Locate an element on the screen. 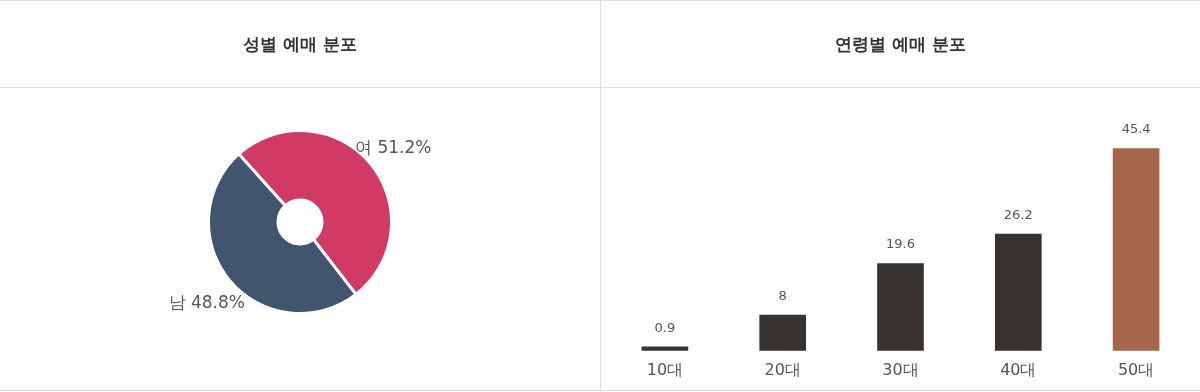 The width and height of the screenshot is (1200, 392). x-tick-label: 50대 is located at coordinates (1136, 369).